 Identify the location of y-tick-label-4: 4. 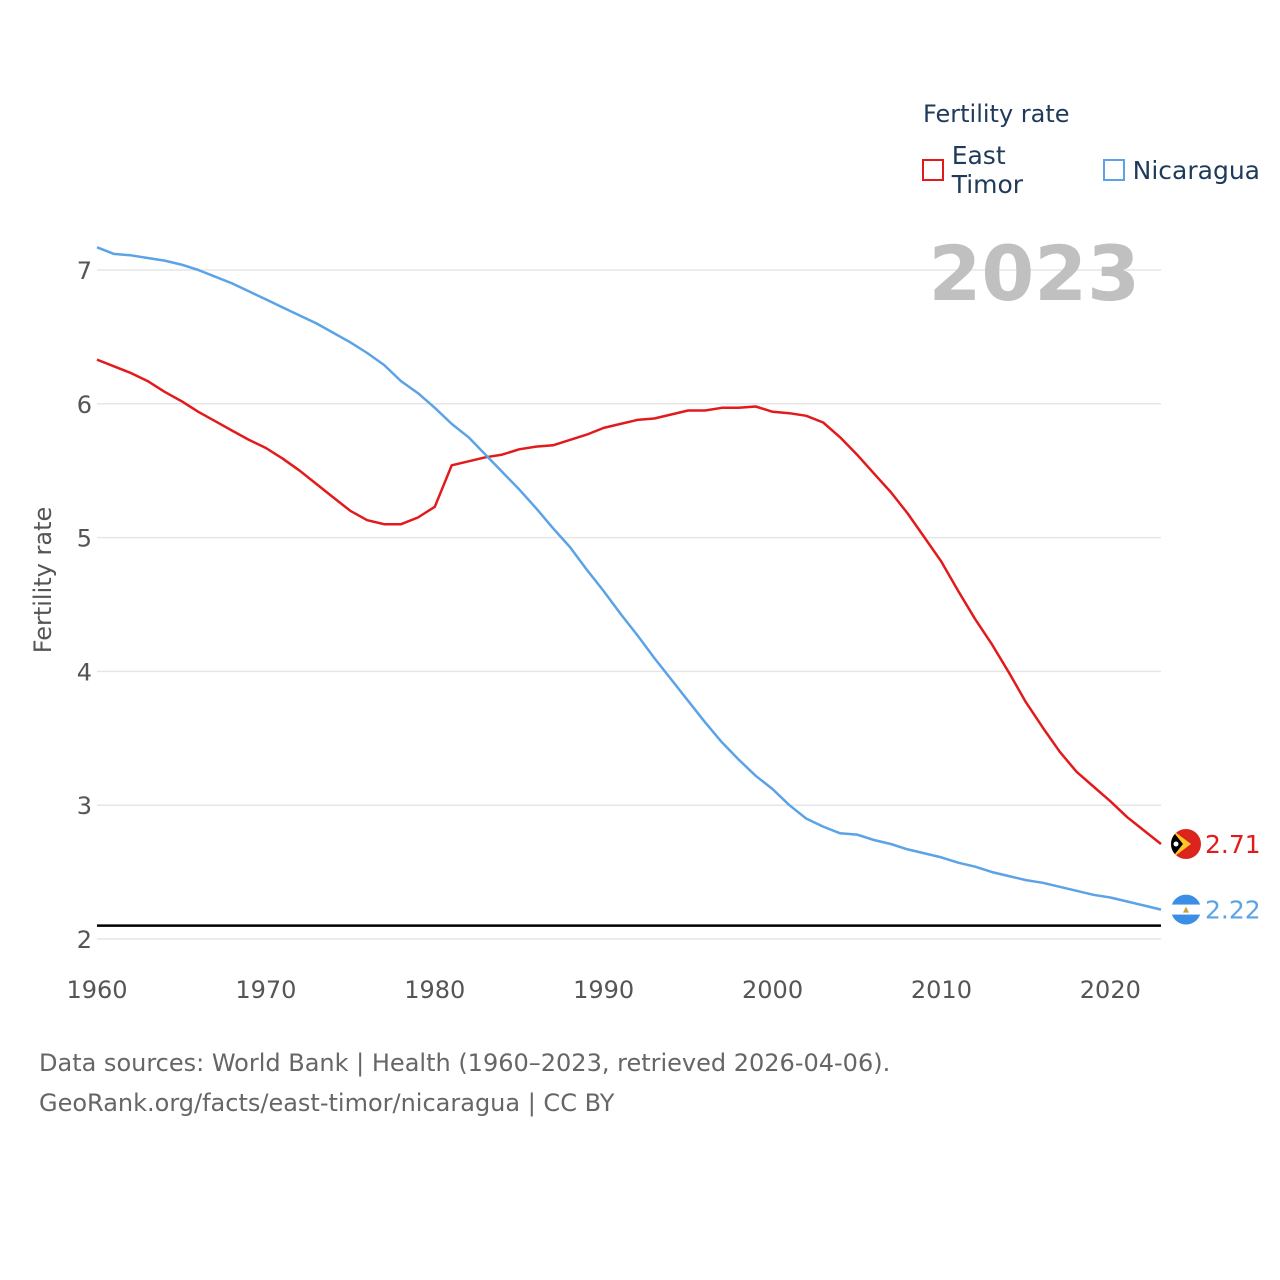
(84, 672).